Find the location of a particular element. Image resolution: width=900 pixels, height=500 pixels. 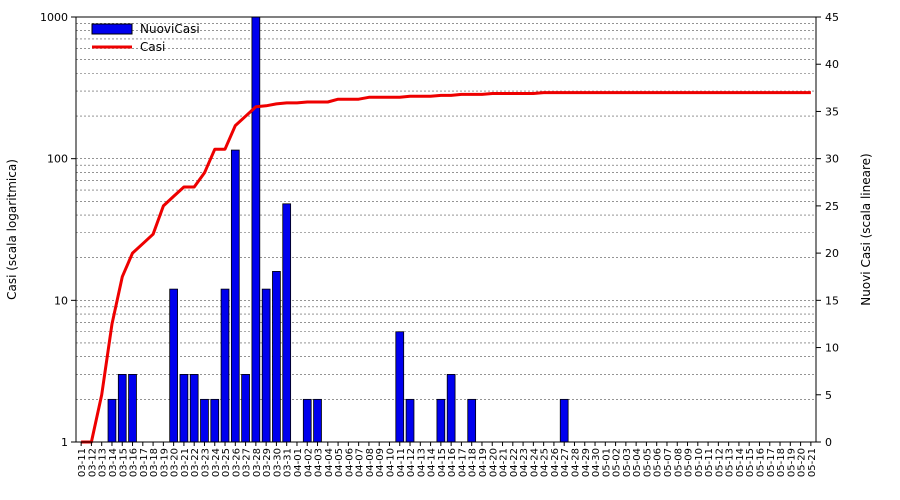

x-tick-label: 05-09 is located at coordinates (689, 462).